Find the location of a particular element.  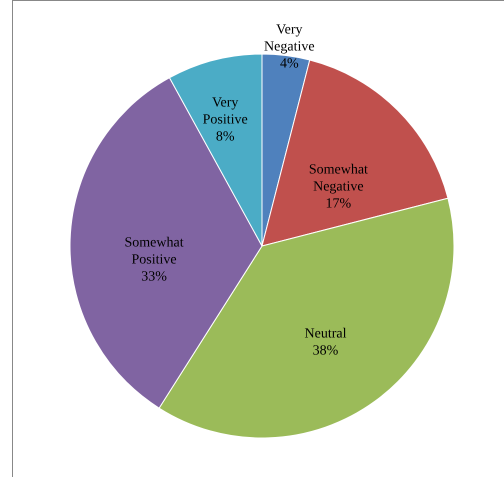

slice-label: Very Negative is located at coordinates (289, 38).